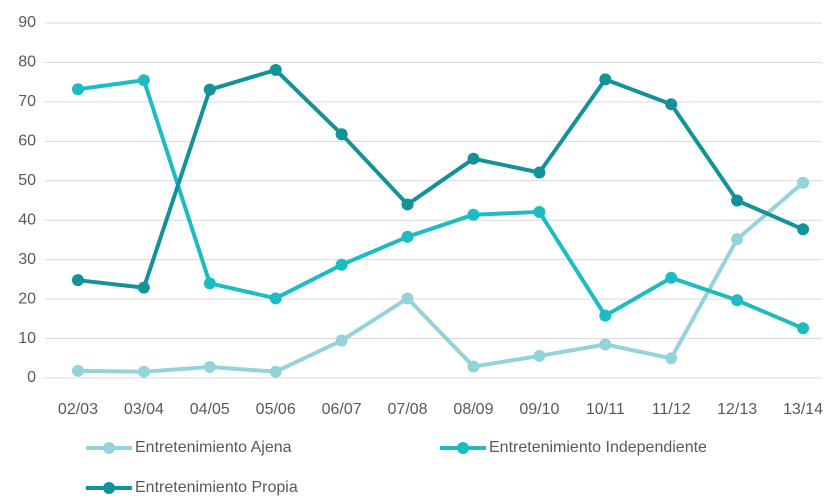 This screenshot has width=836, height=498. Describe the element at coordinates (27, 141) in the screenshot. I see `y-tick-label: 60` at that location.